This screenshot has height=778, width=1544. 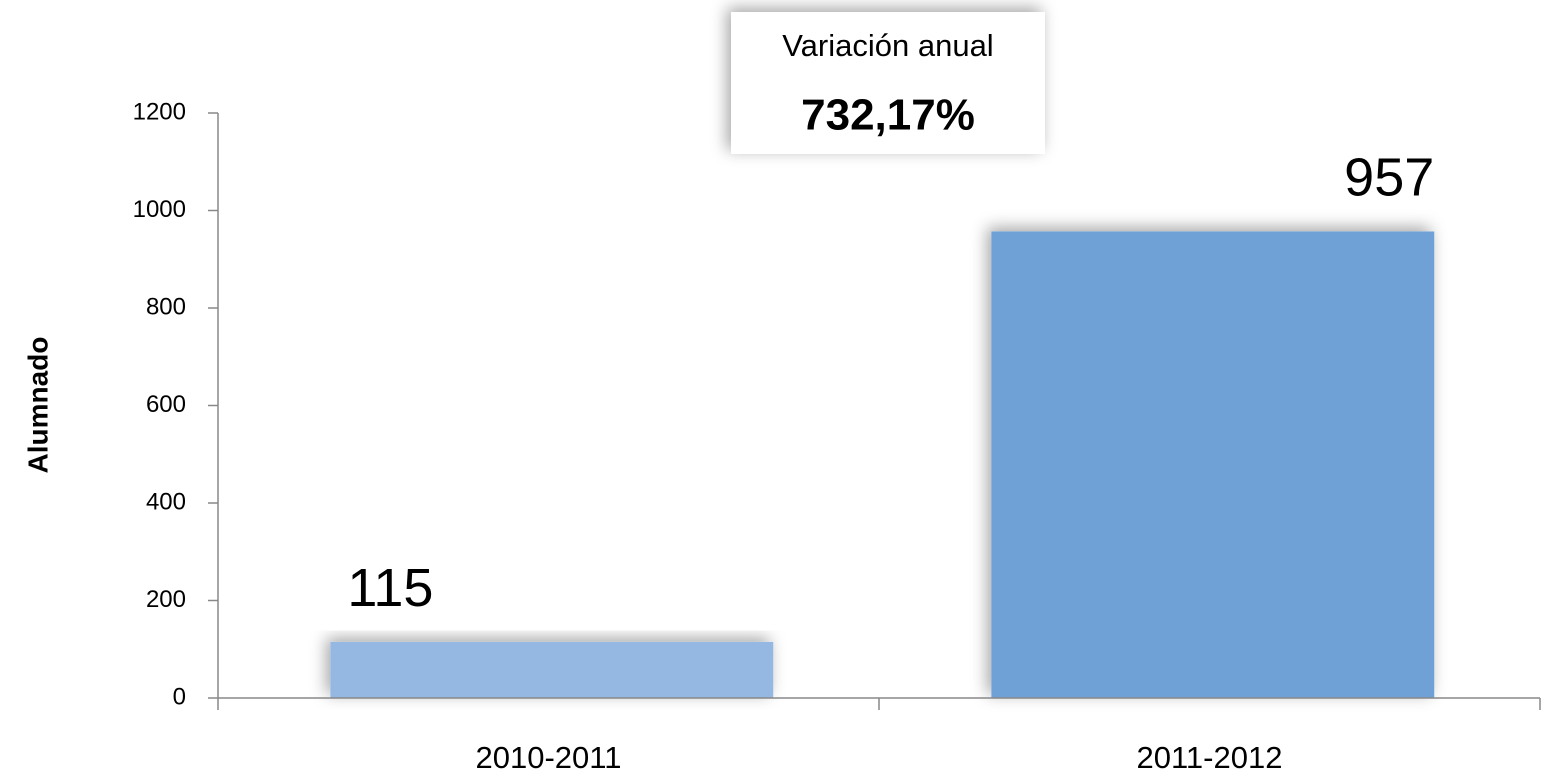 I want to click on annotation-box, so click(x=888, y=83).